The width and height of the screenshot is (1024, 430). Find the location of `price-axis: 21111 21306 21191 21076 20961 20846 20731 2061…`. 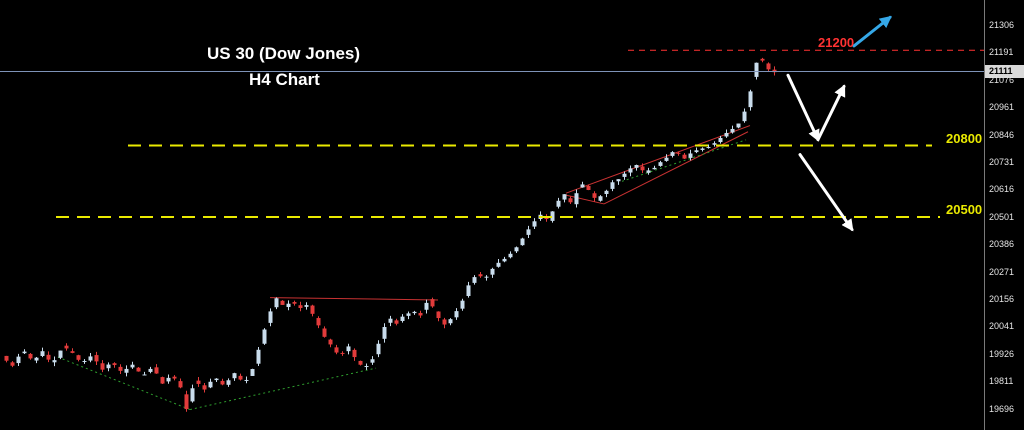

price-axis: 21111 21306 21191 21076 20961 20846 20731 2061… is located at coordinates (1004, 215).